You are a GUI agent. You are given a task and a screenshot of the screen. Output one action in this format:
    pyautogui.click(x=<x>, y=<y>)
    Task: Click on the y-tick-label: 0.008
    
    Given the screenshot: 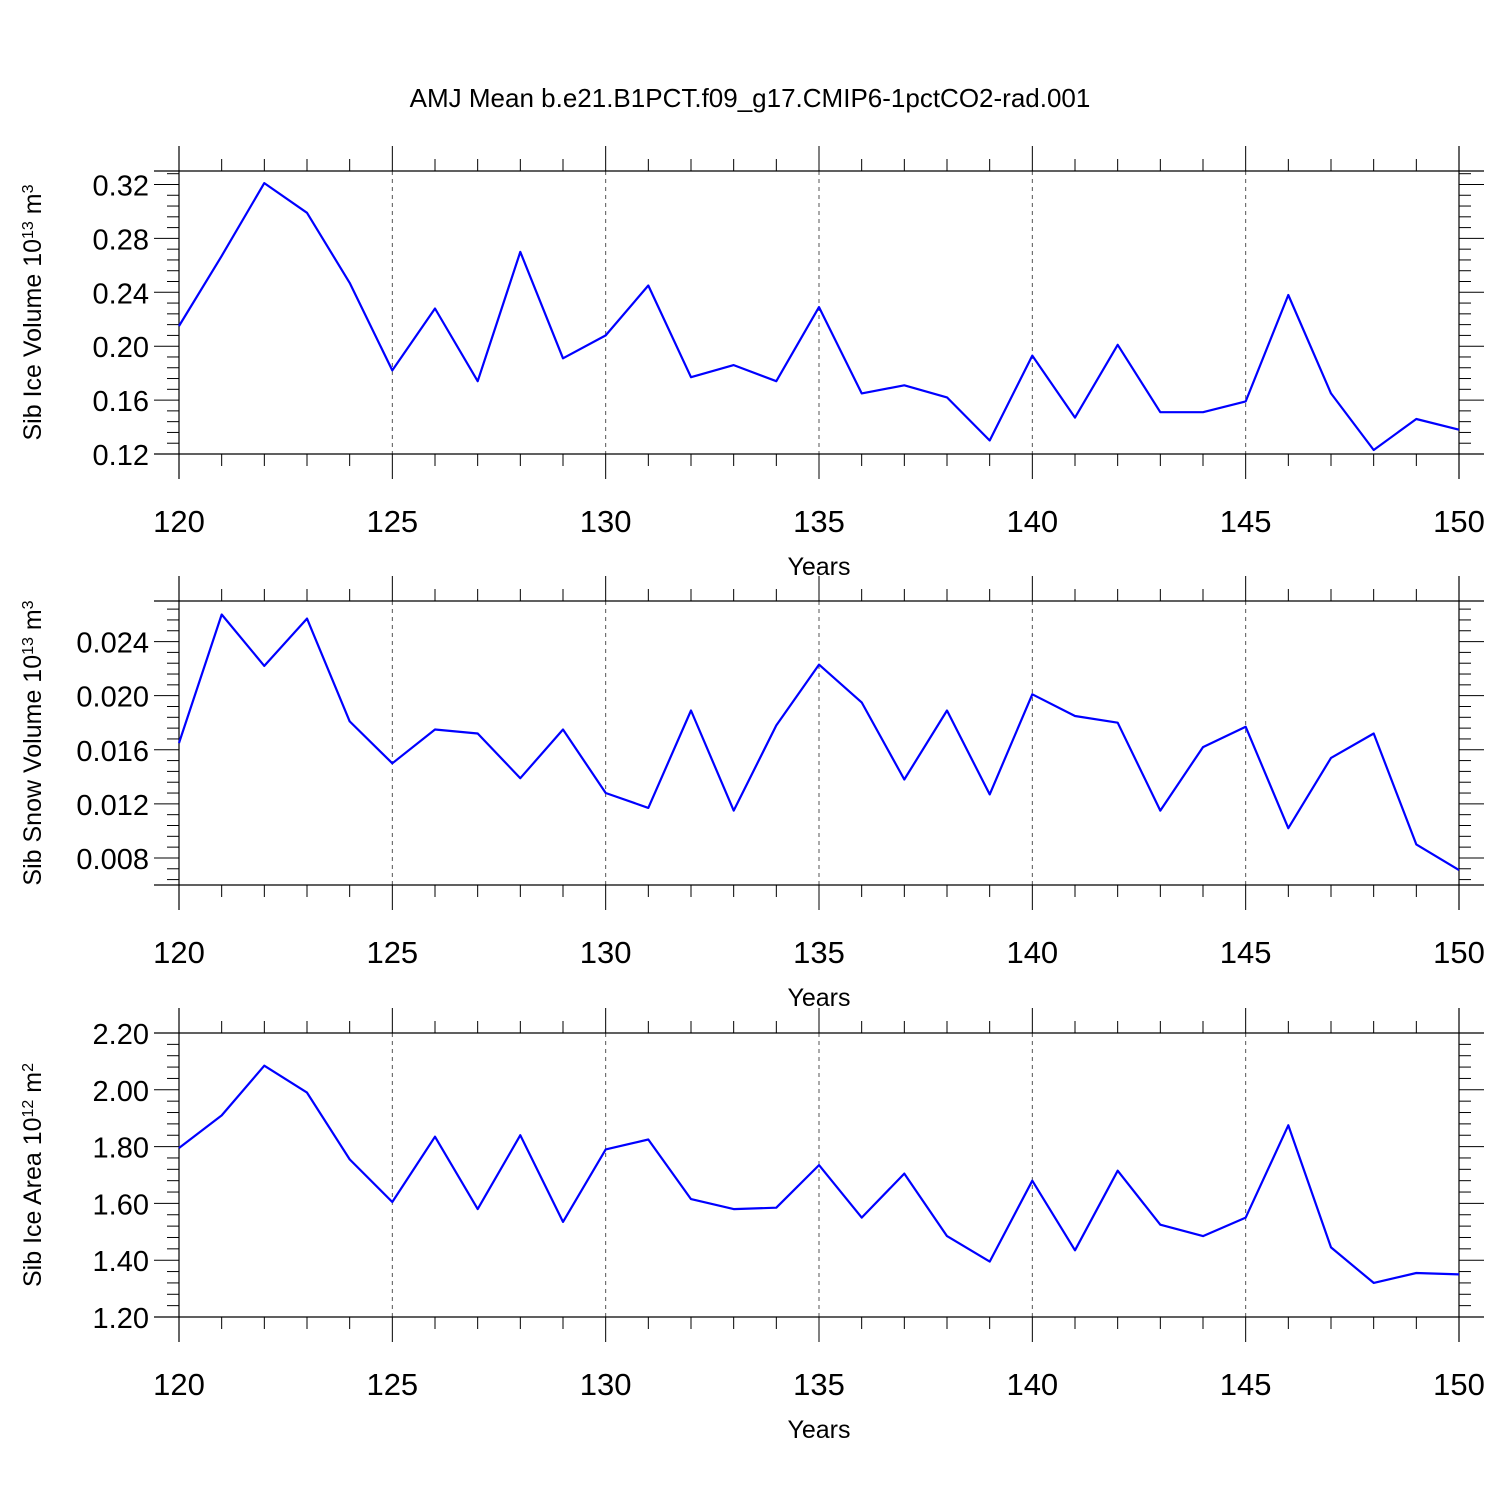 What is the action you would take?
    pyautogui.click(x=112, y=860)
    